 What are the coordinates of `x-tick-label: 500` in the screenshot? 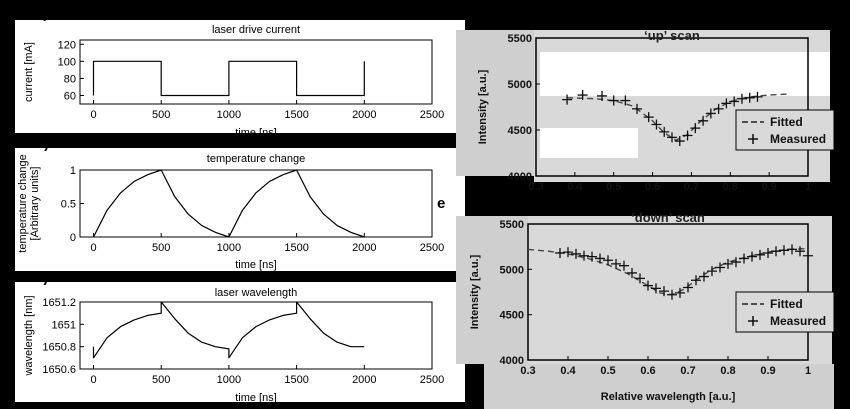 It's located at (161, 248).